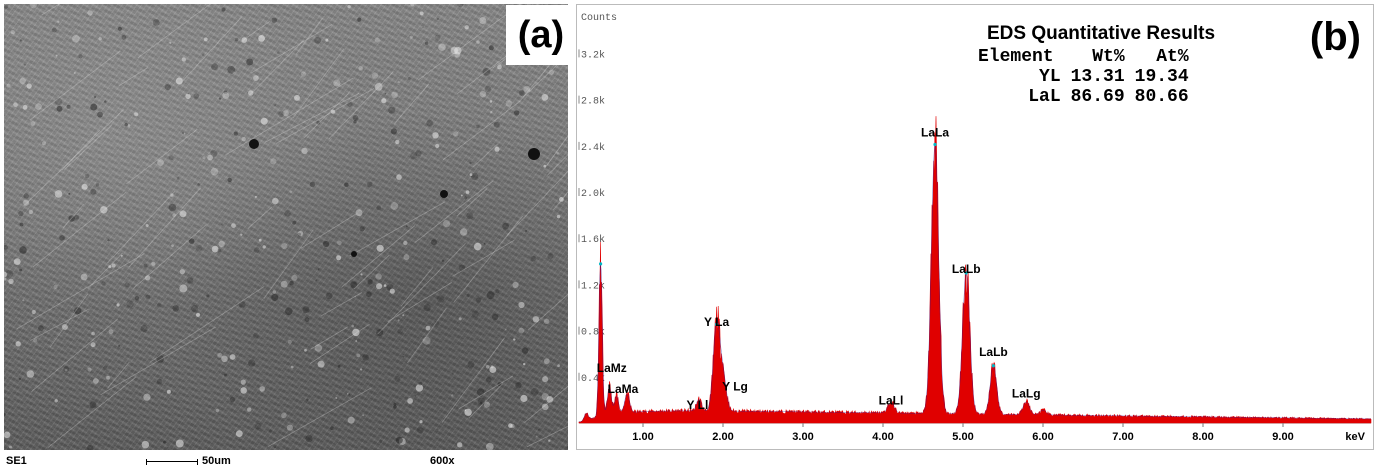  Describe the element at coordinates (962, 437) in the screenshot. I see `x-tick-label: 5.00` at that location.